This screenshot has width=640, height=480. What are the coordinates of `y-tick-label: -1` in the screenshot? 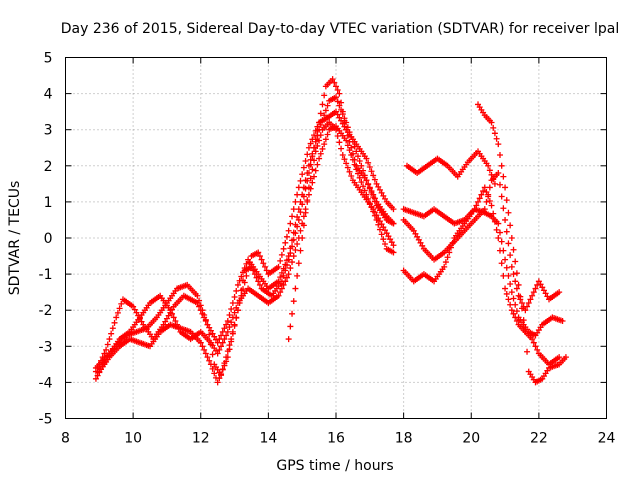 It's located at (46, 275).